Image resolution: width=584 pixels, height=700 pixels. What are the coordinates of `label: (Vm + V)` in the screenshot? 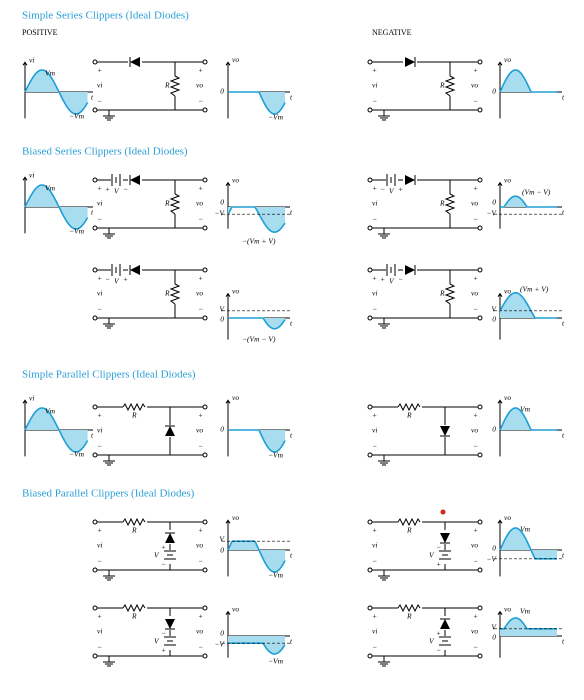 It's located at (534, 289).